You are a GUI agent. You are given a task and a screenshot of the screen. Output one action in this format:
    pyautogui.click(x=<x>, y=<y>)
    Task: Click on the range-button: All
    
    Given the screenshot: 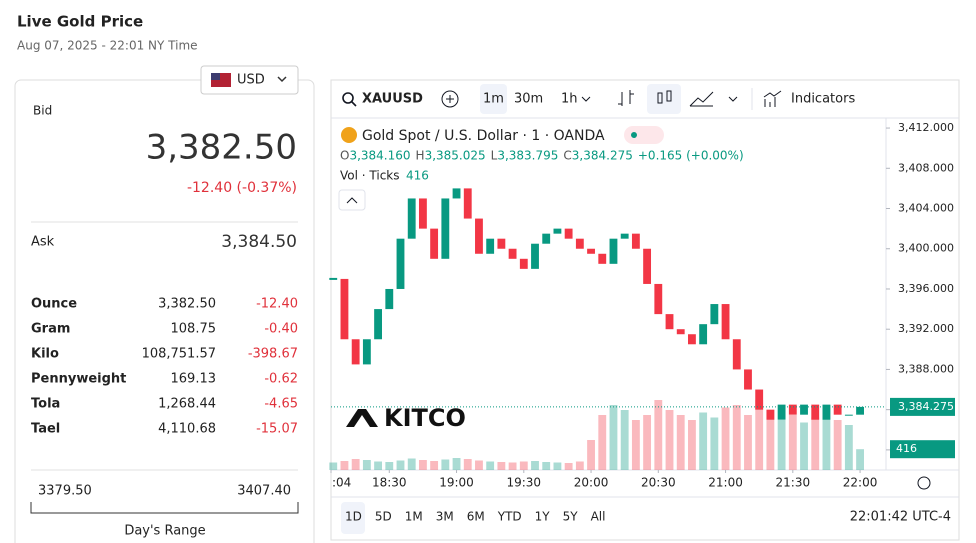 What is the action you would take?
    pyautogui.click(x=598, y=517)
    